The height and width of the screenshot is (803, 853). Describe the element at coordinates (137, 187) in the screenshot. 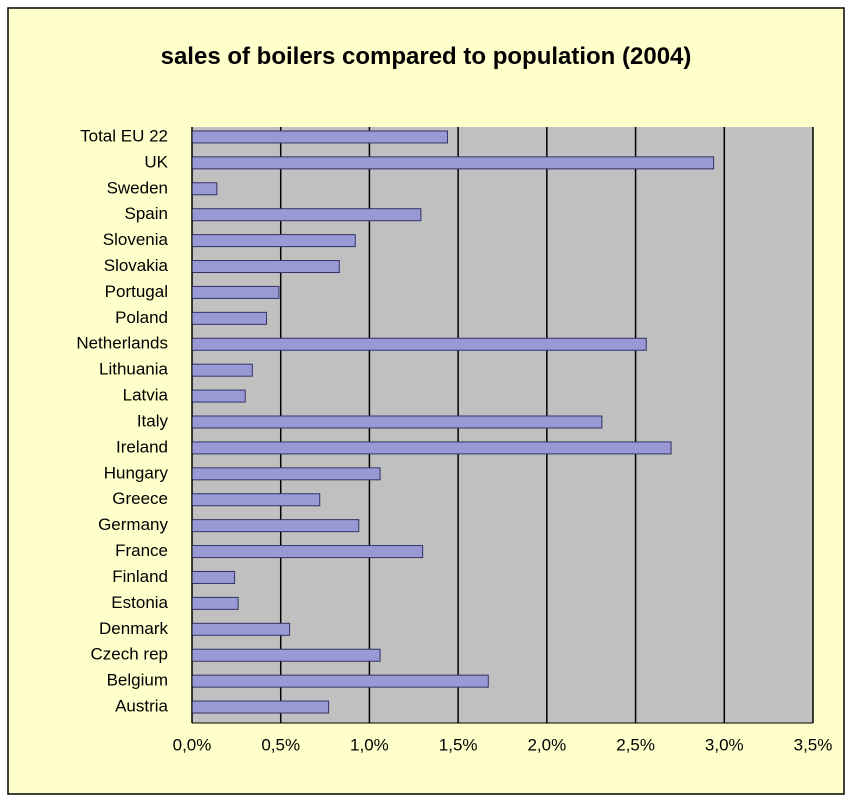

I see `y-tick-label: Sweden` at that location.